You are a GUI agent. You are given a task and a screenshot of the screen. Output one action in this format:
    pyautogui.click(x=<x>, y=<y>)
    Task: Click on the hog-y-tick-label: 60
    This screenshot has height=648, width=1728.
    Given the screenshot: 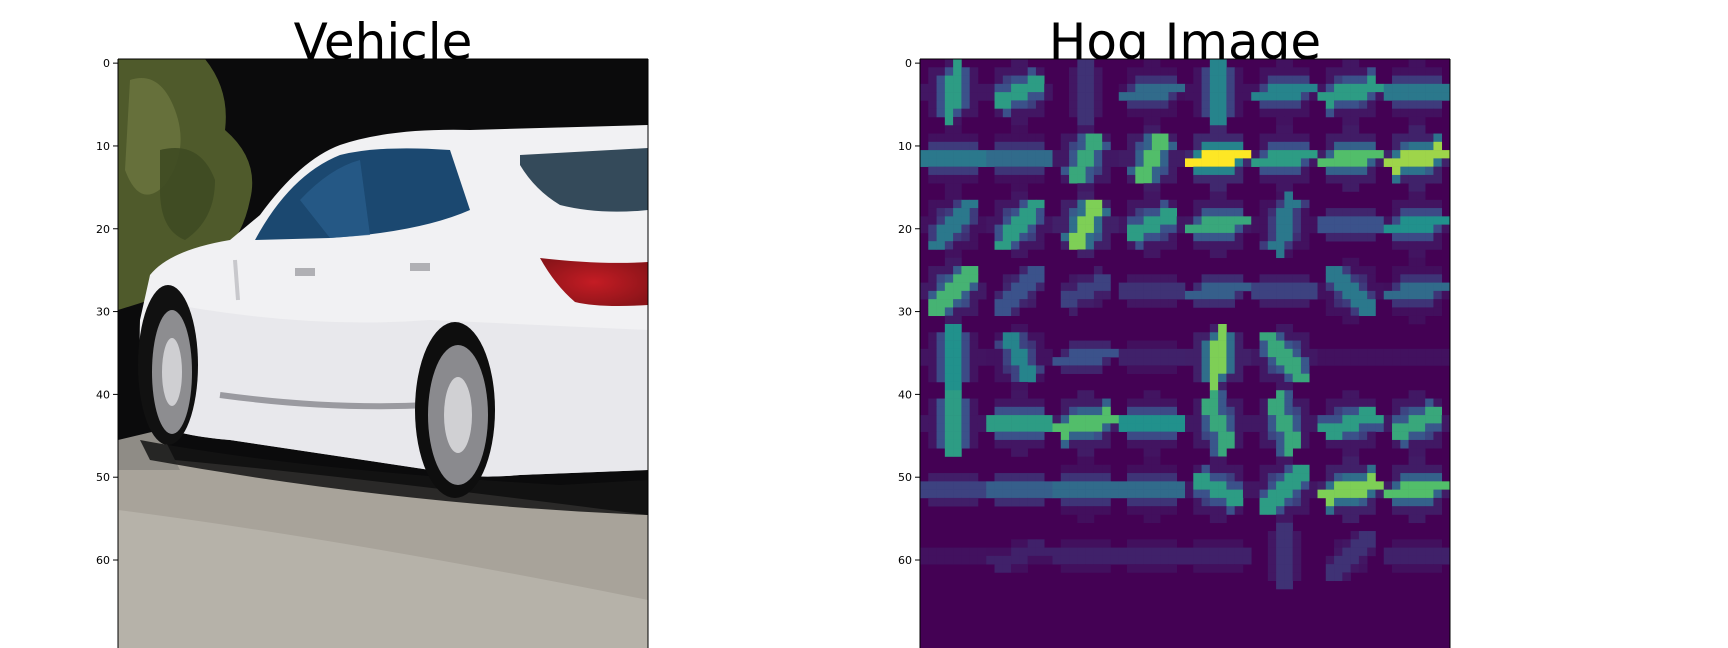 What is the action you would take?
    pyautogui.click(x=905, y=560)
    